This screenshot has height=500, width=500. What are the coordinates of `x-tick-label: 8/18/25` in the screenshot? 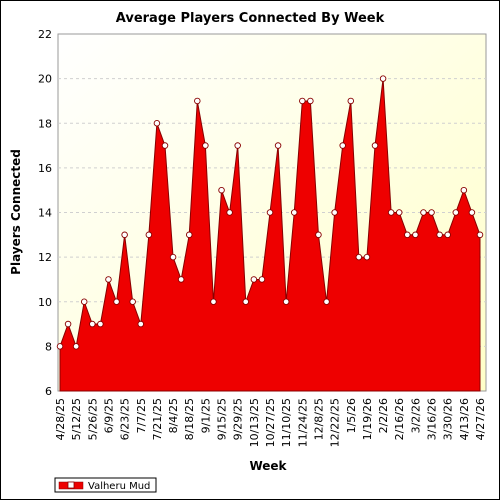 It's located at (189, 419).